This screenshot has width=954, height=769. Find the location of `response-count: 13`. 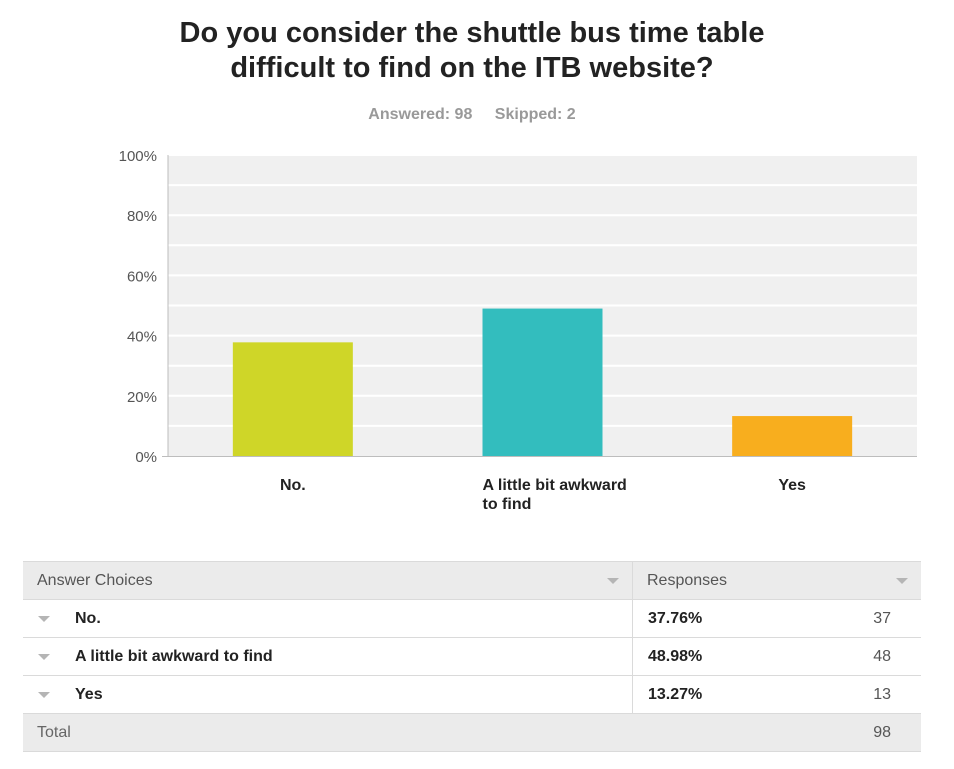

response-count: 13 is located at coordinates (882, 694).